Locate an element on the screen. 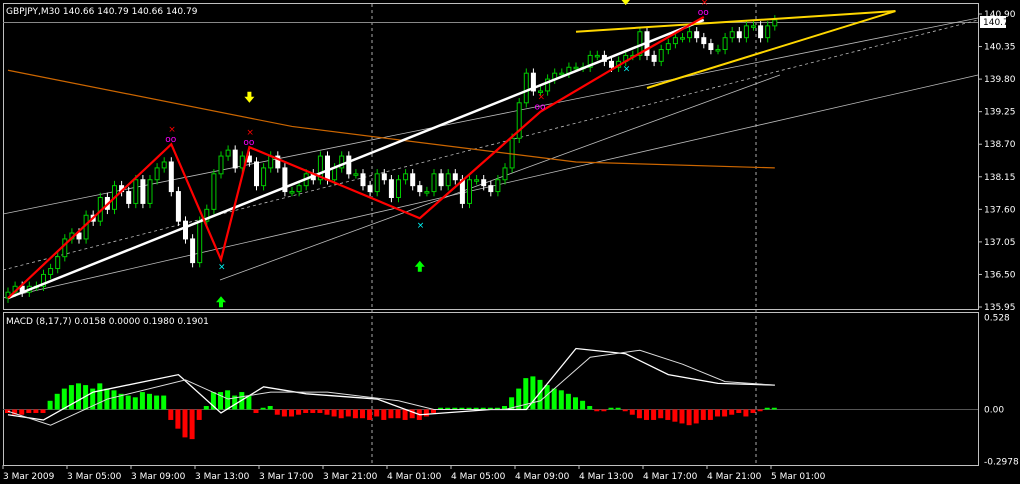 This screenshot has height=484, width=1020. macd-tick-label: 0.00 is located at coordinates (994, 411).